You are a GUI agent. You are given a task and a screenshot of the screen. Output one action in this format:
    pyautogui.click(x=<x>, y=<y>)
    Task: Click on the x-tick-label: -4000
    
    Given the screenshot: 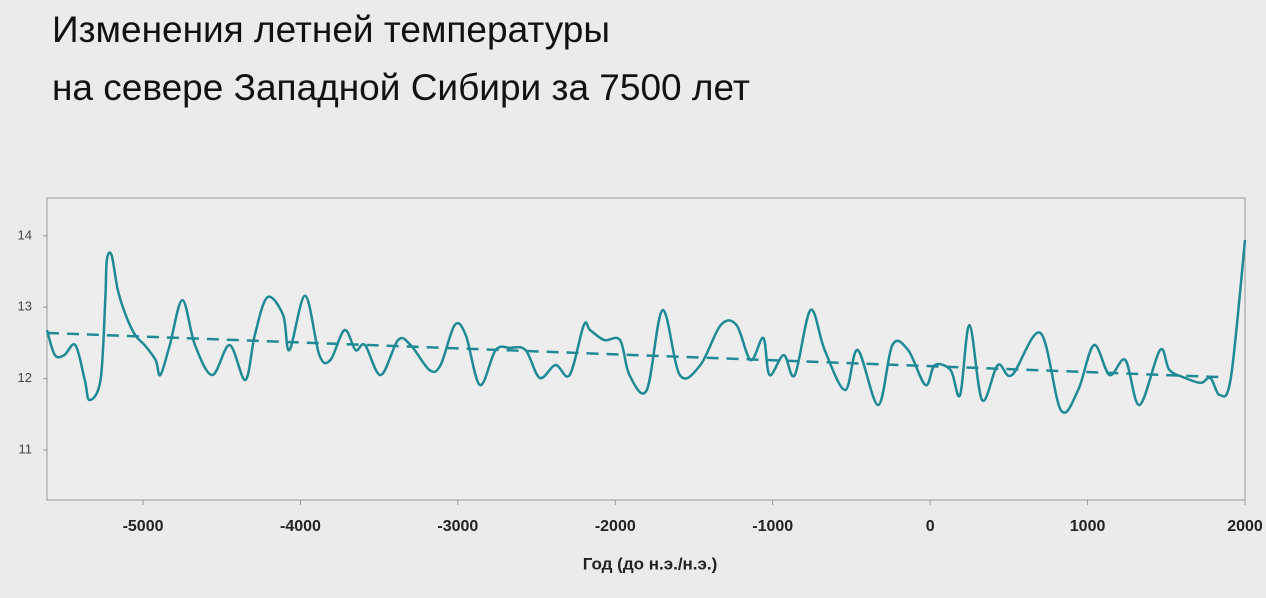 What is the action you would take?
    pyautogui.click(x=300, y=526)
    